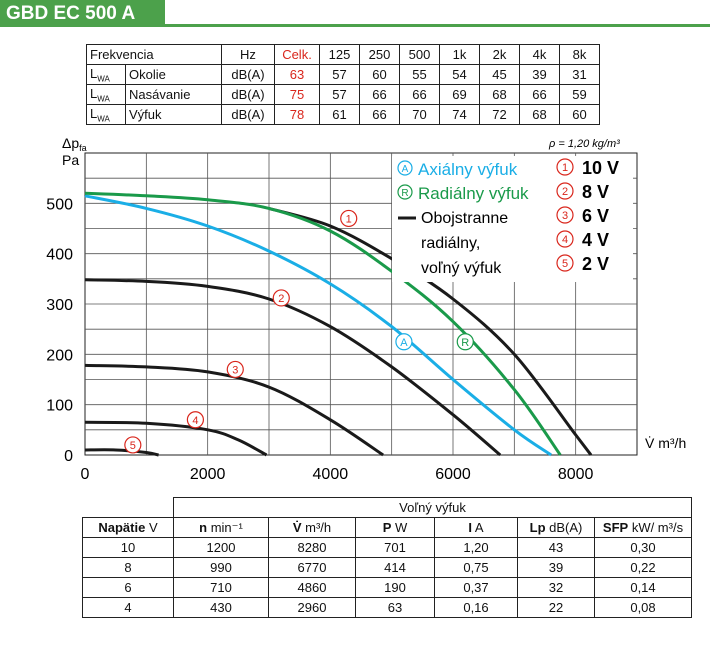 This screenshot has height=650, width=710. Describe the element at coordinates (464, 218) in the screenshot. I see `legend-both-label: Obojstranne` at that location.